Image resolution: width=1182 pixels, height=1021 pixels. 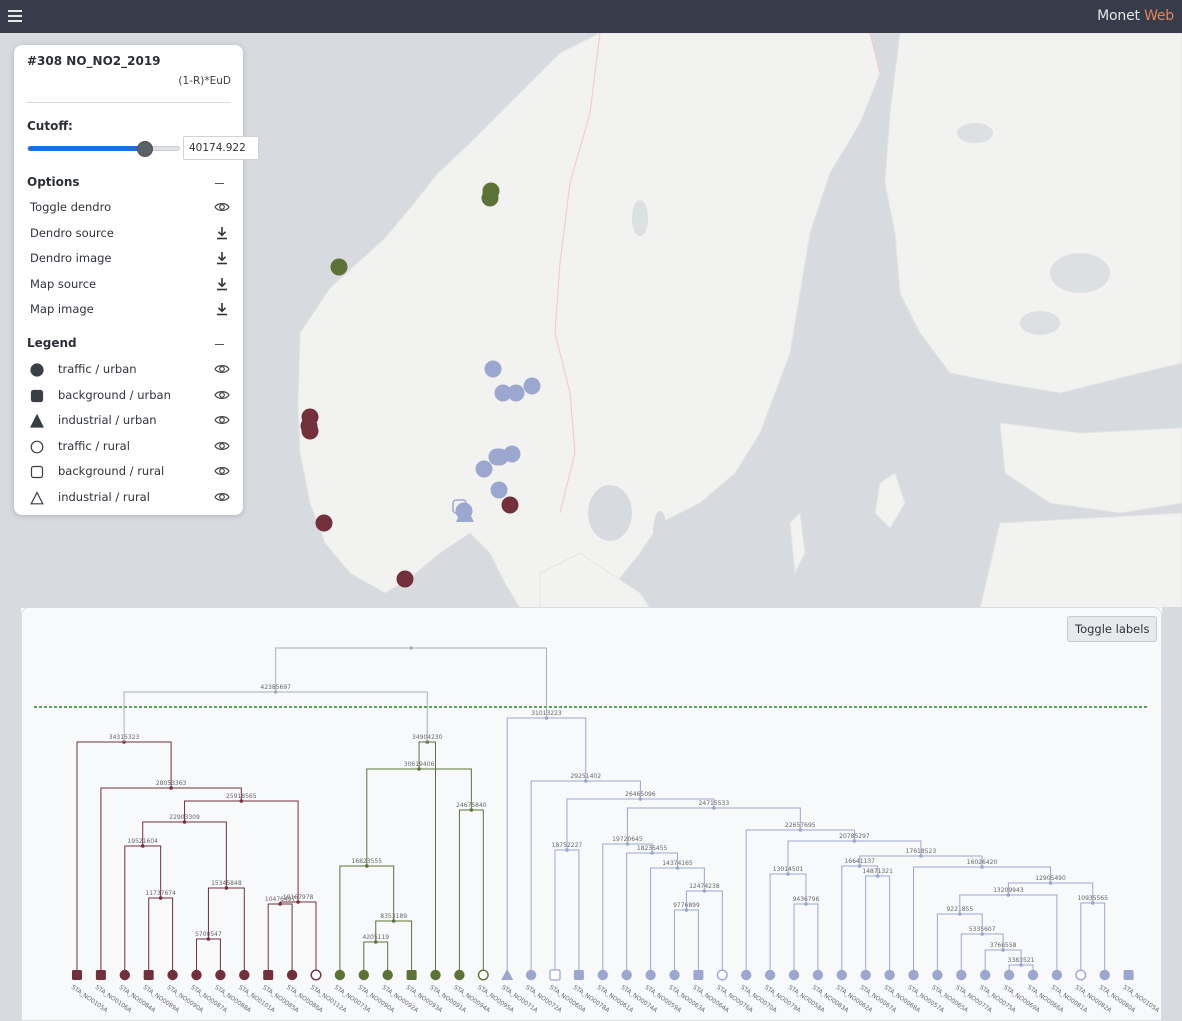 I want to click on option-map-source: Map source, so click(x=129, y=284).